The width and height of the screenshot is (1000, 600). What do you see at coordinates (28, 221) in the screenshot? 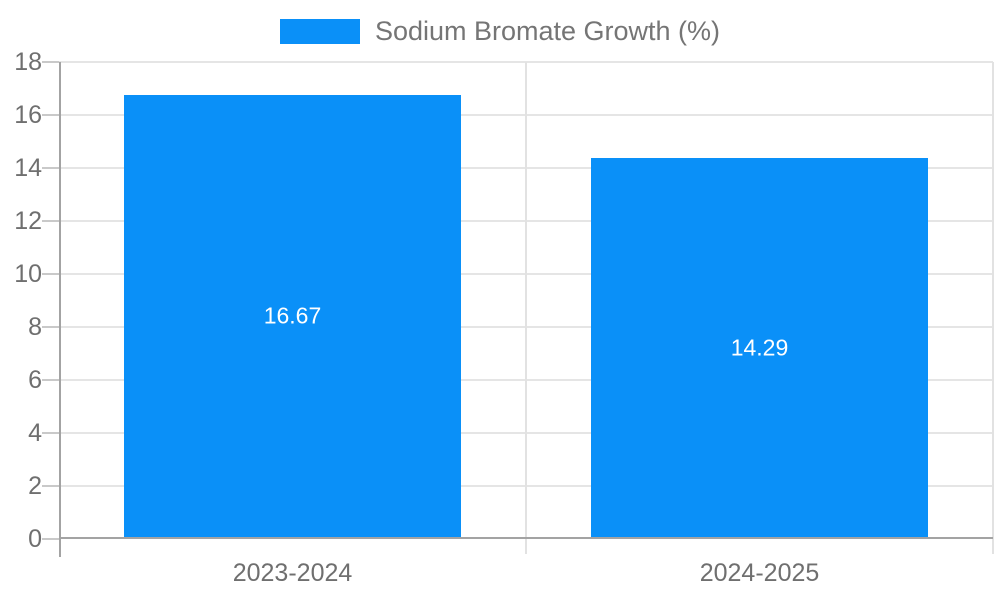
I see `y-tick-label: 12` at bounding box center [28, 221].